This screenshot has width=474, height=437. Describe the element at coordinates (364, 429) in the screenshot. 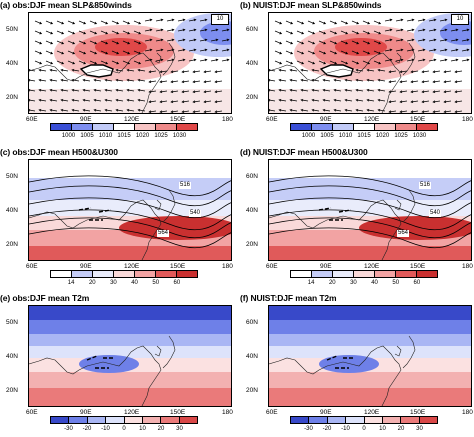

I see `colorbar-label: 0` at that location.